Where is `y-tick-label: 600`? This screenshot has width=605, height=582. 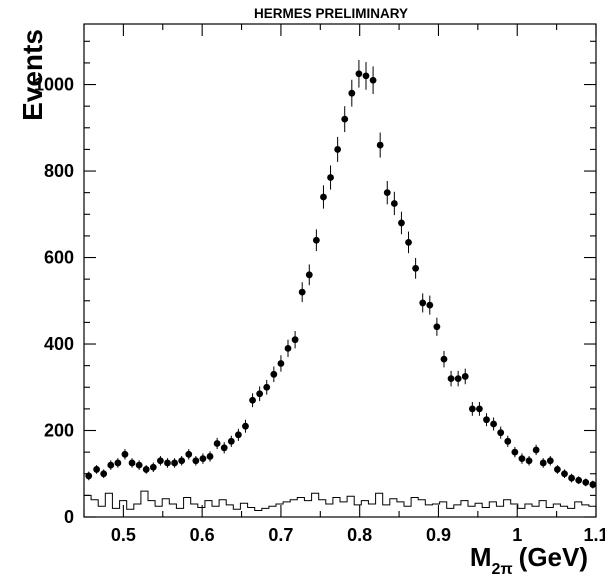
y-tick-label: 600 is located at coordinates (59, 258).